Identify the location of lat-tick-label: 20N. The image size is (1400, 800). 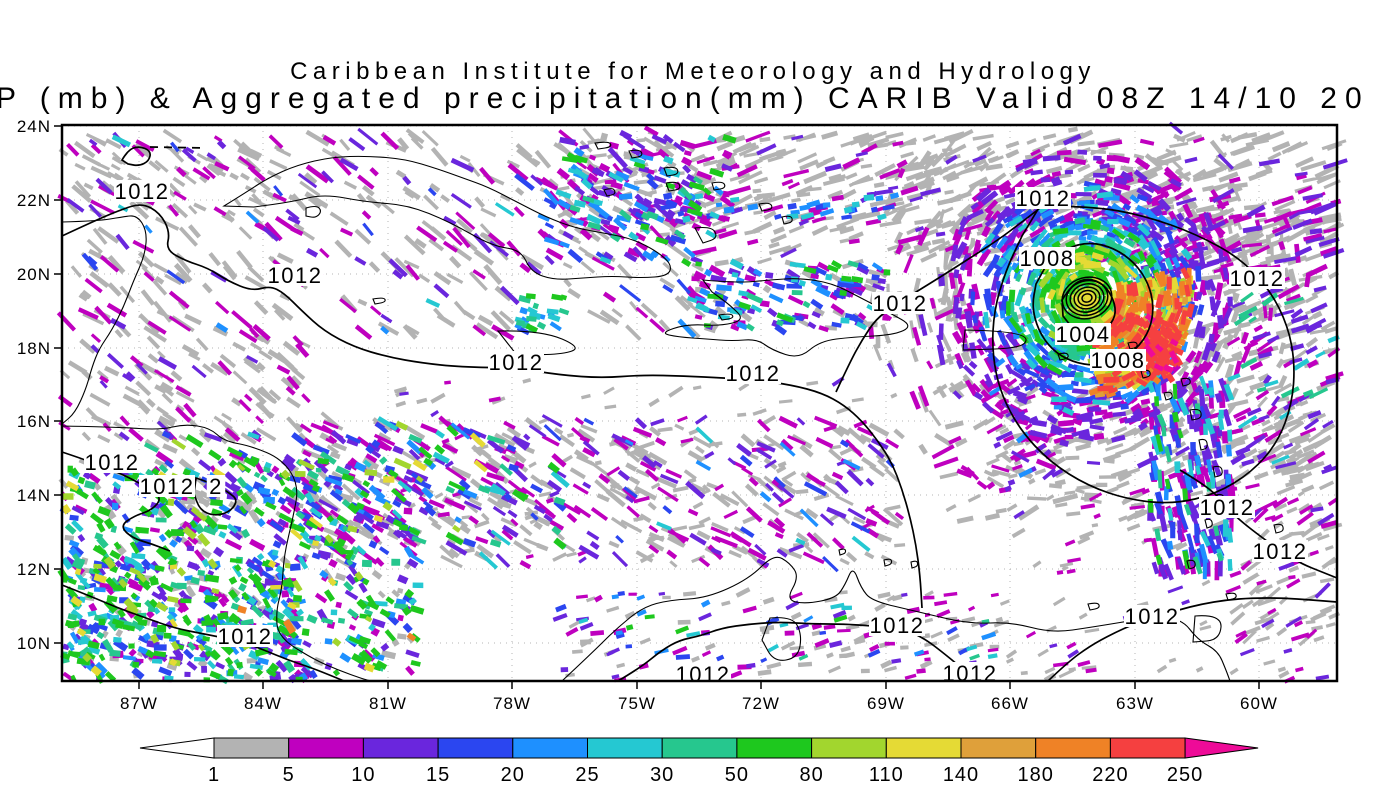
(34, 274).